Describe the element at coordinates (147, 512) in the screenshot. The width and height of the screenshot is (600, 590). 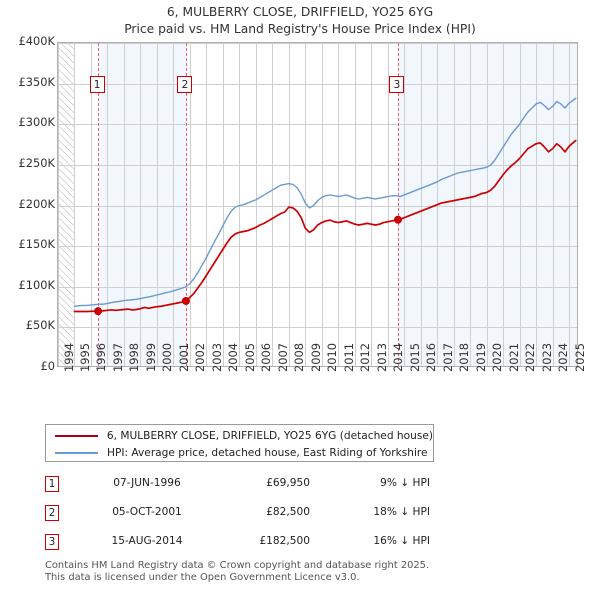
I see `transaction-date: 05-OCT-2001` at that location.